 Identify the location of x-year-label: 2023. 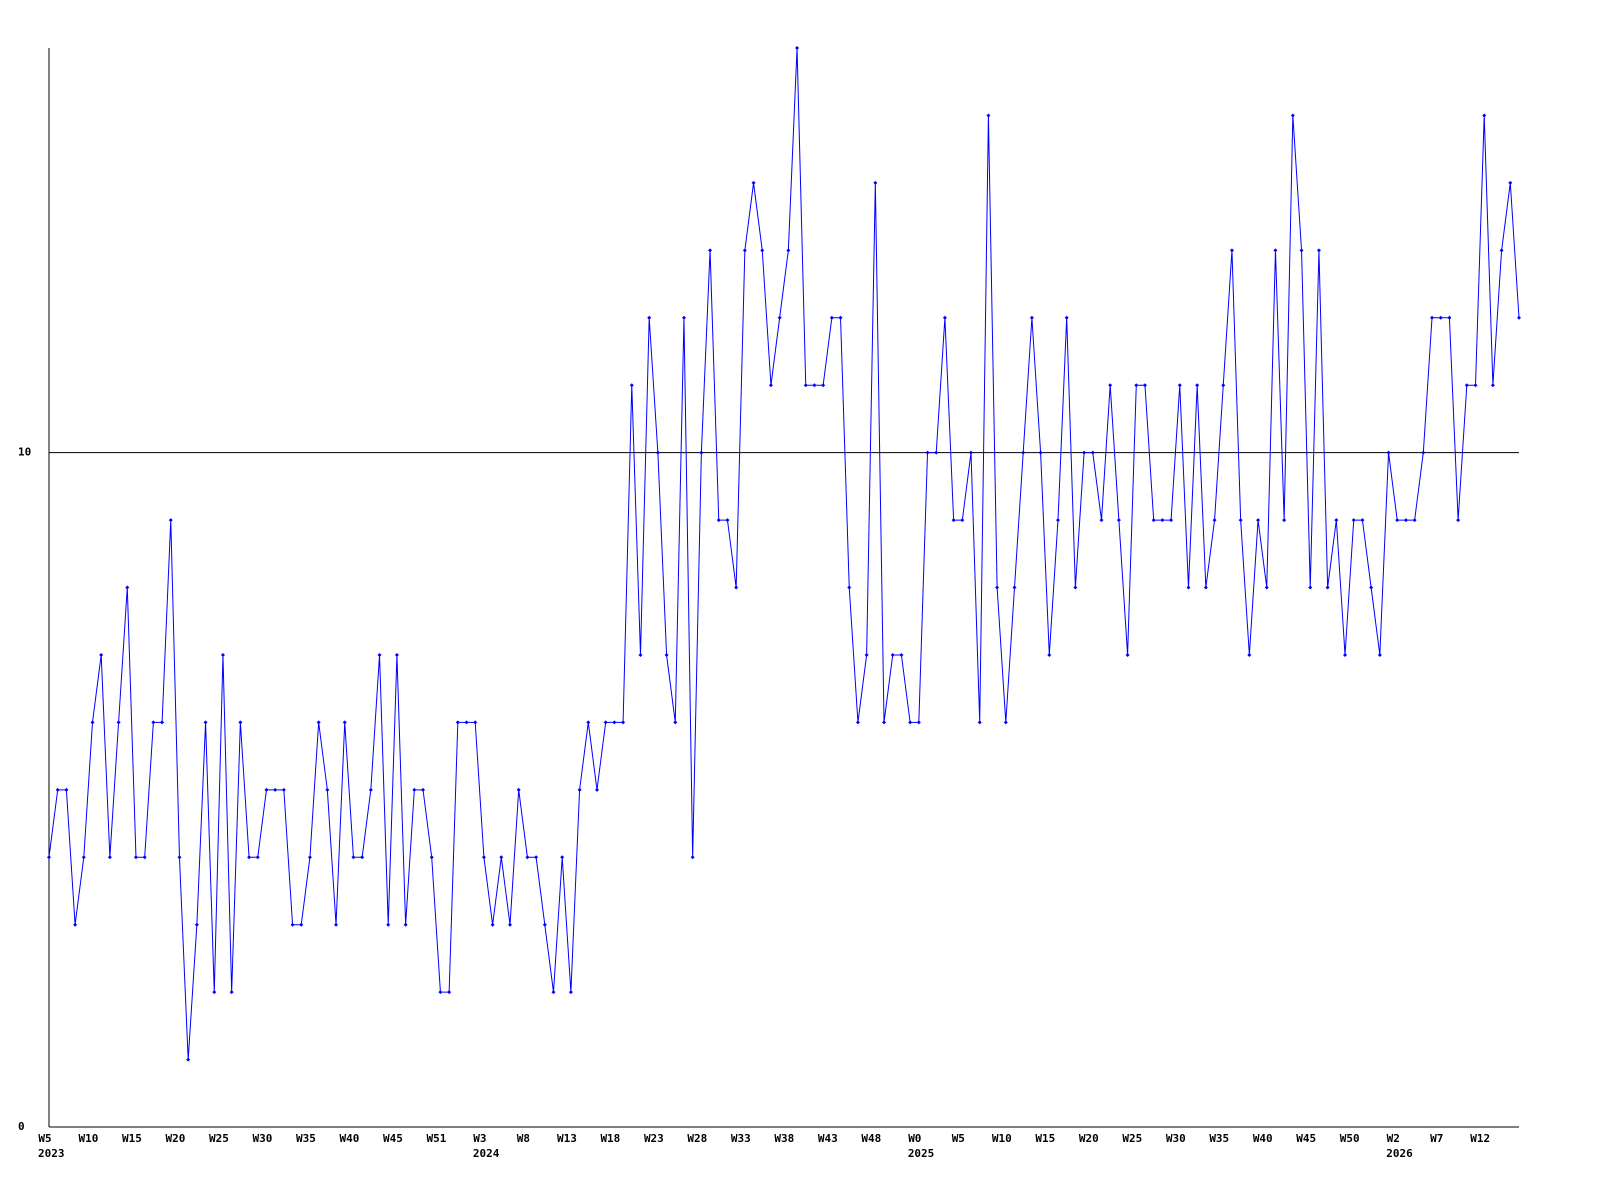
(51, 1153).